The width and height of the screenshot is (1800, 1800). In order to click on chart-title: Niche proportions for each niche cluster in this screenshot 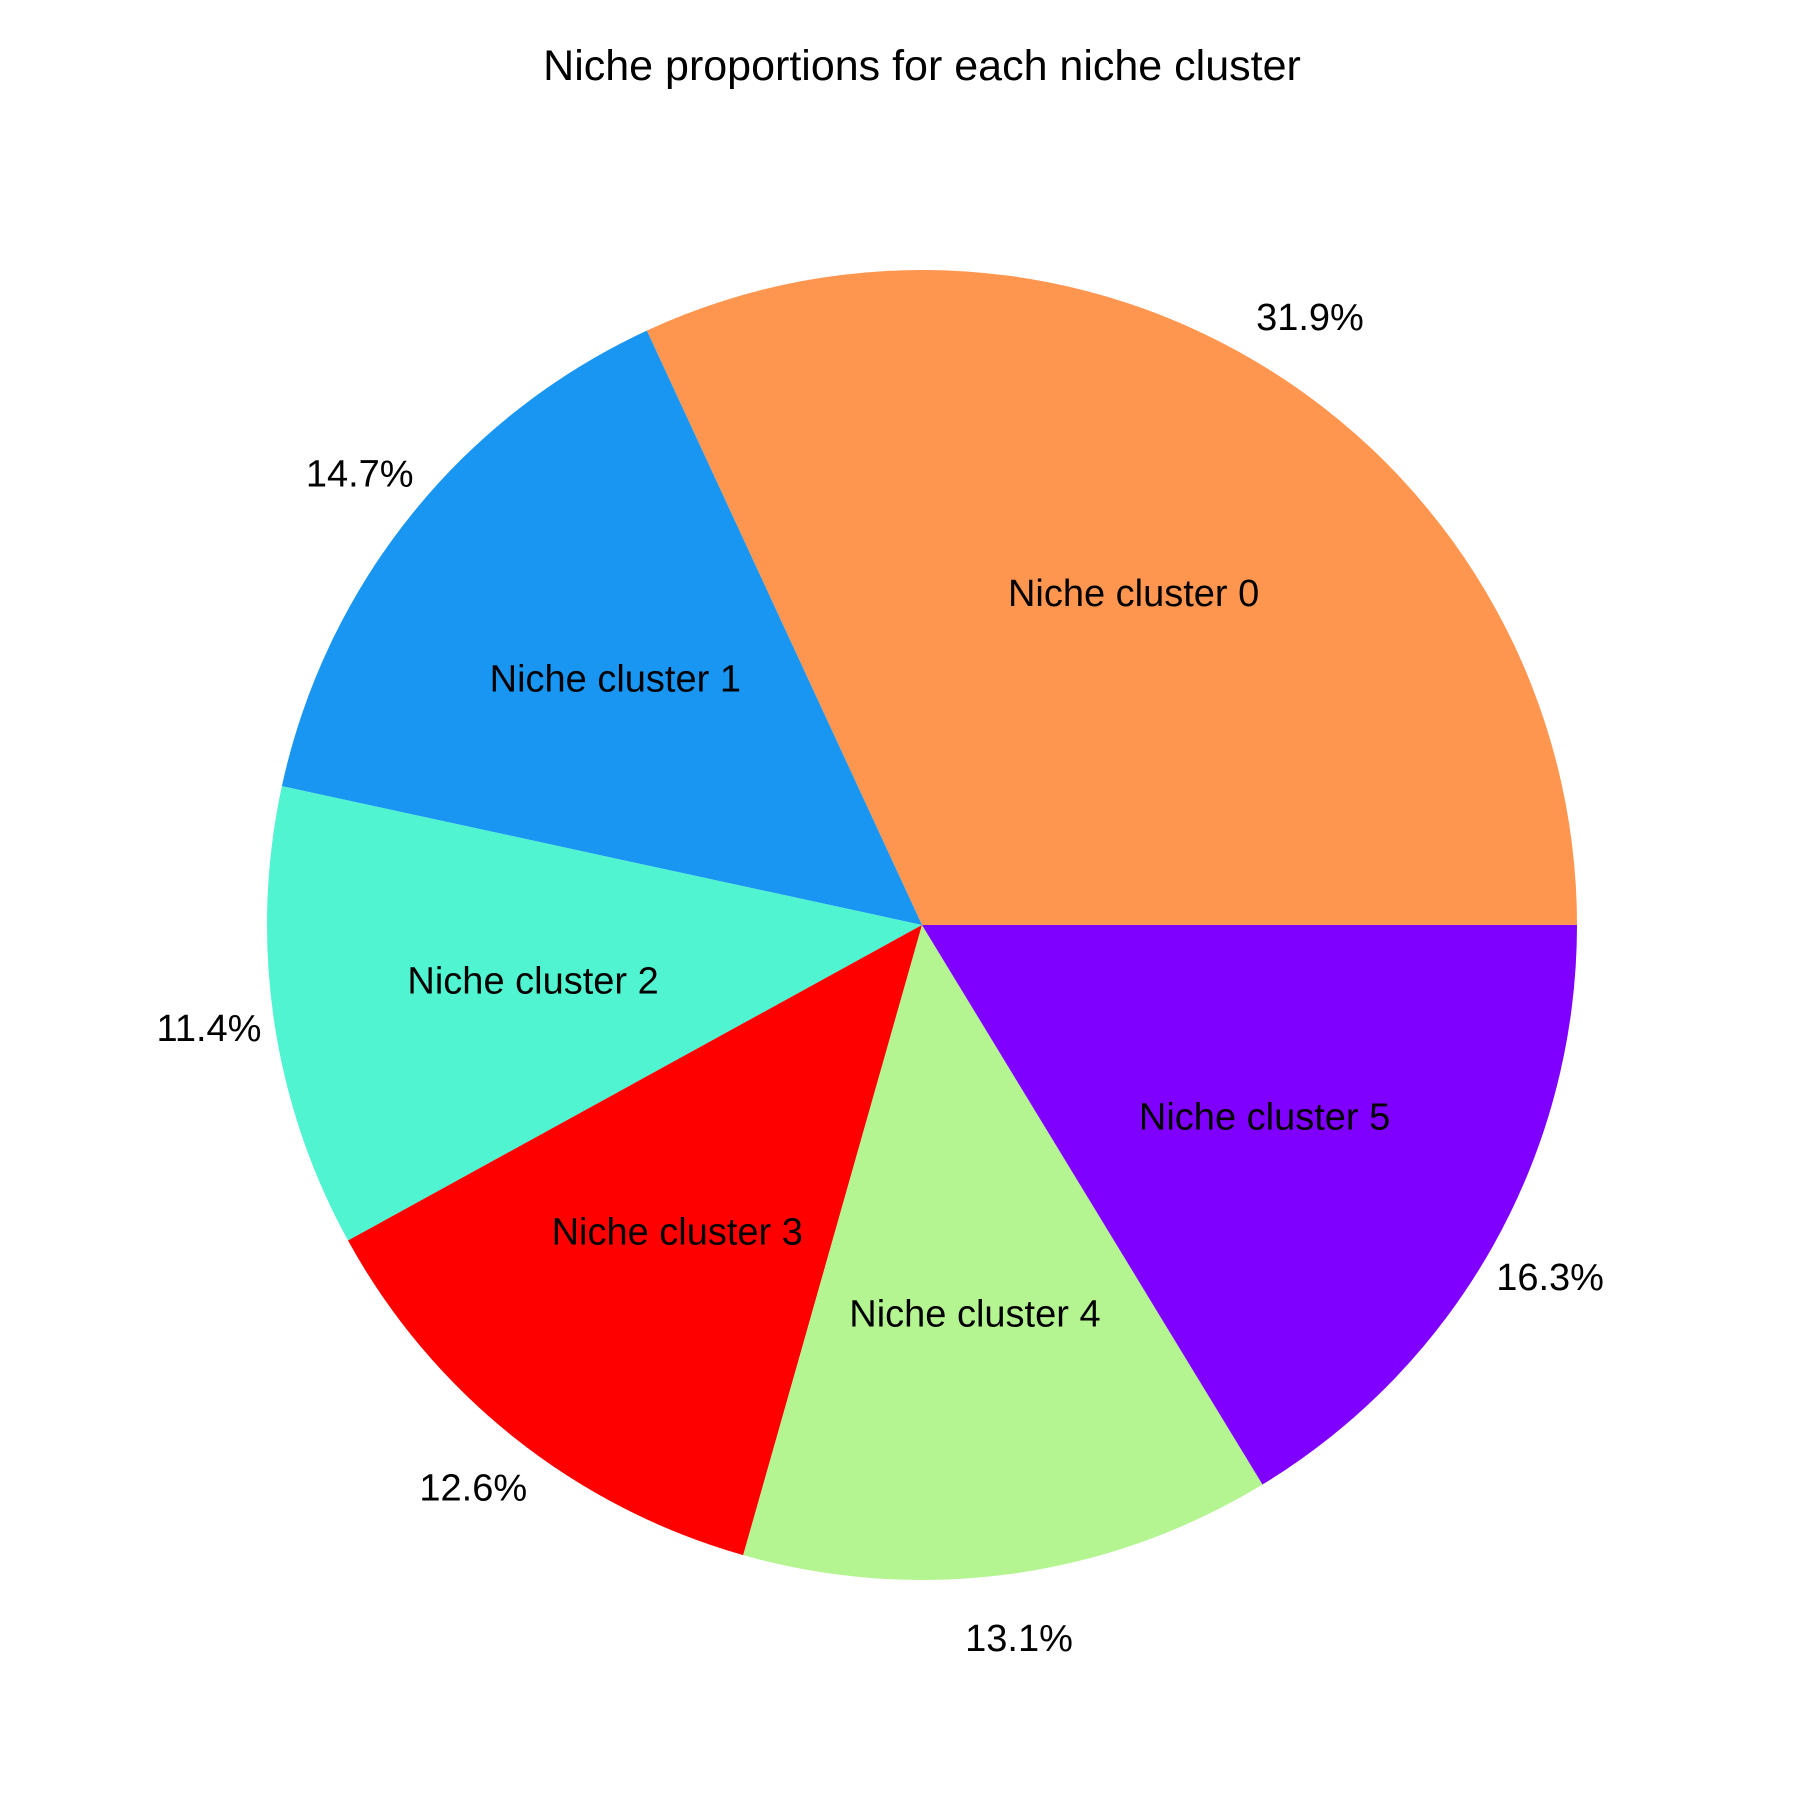, I will do `click(922, 66)`.